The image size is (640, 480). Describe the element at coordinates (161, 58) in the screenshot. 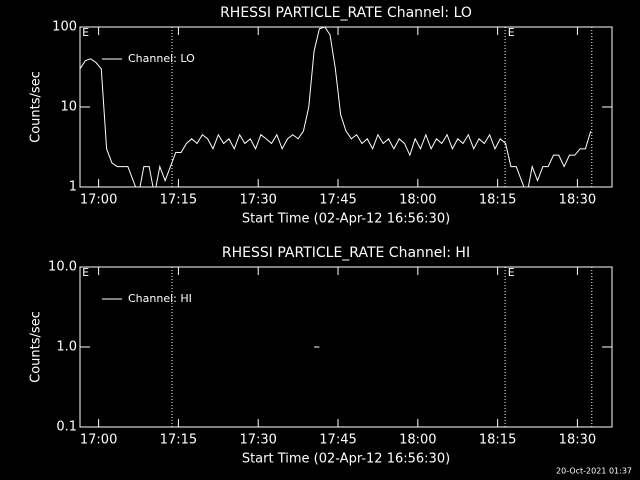

I see `legend-label: Channel: LO` at that location.